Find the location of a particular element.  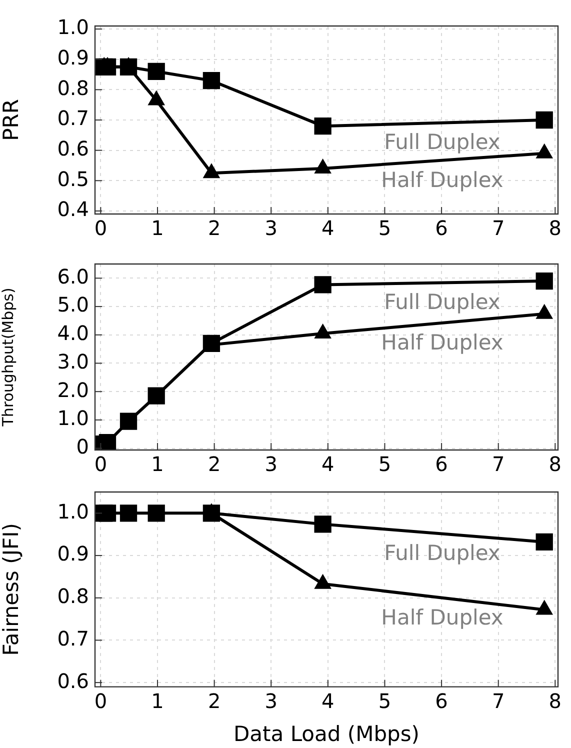

y-tick-label: 0.5 is located at coordinates (73, 178).